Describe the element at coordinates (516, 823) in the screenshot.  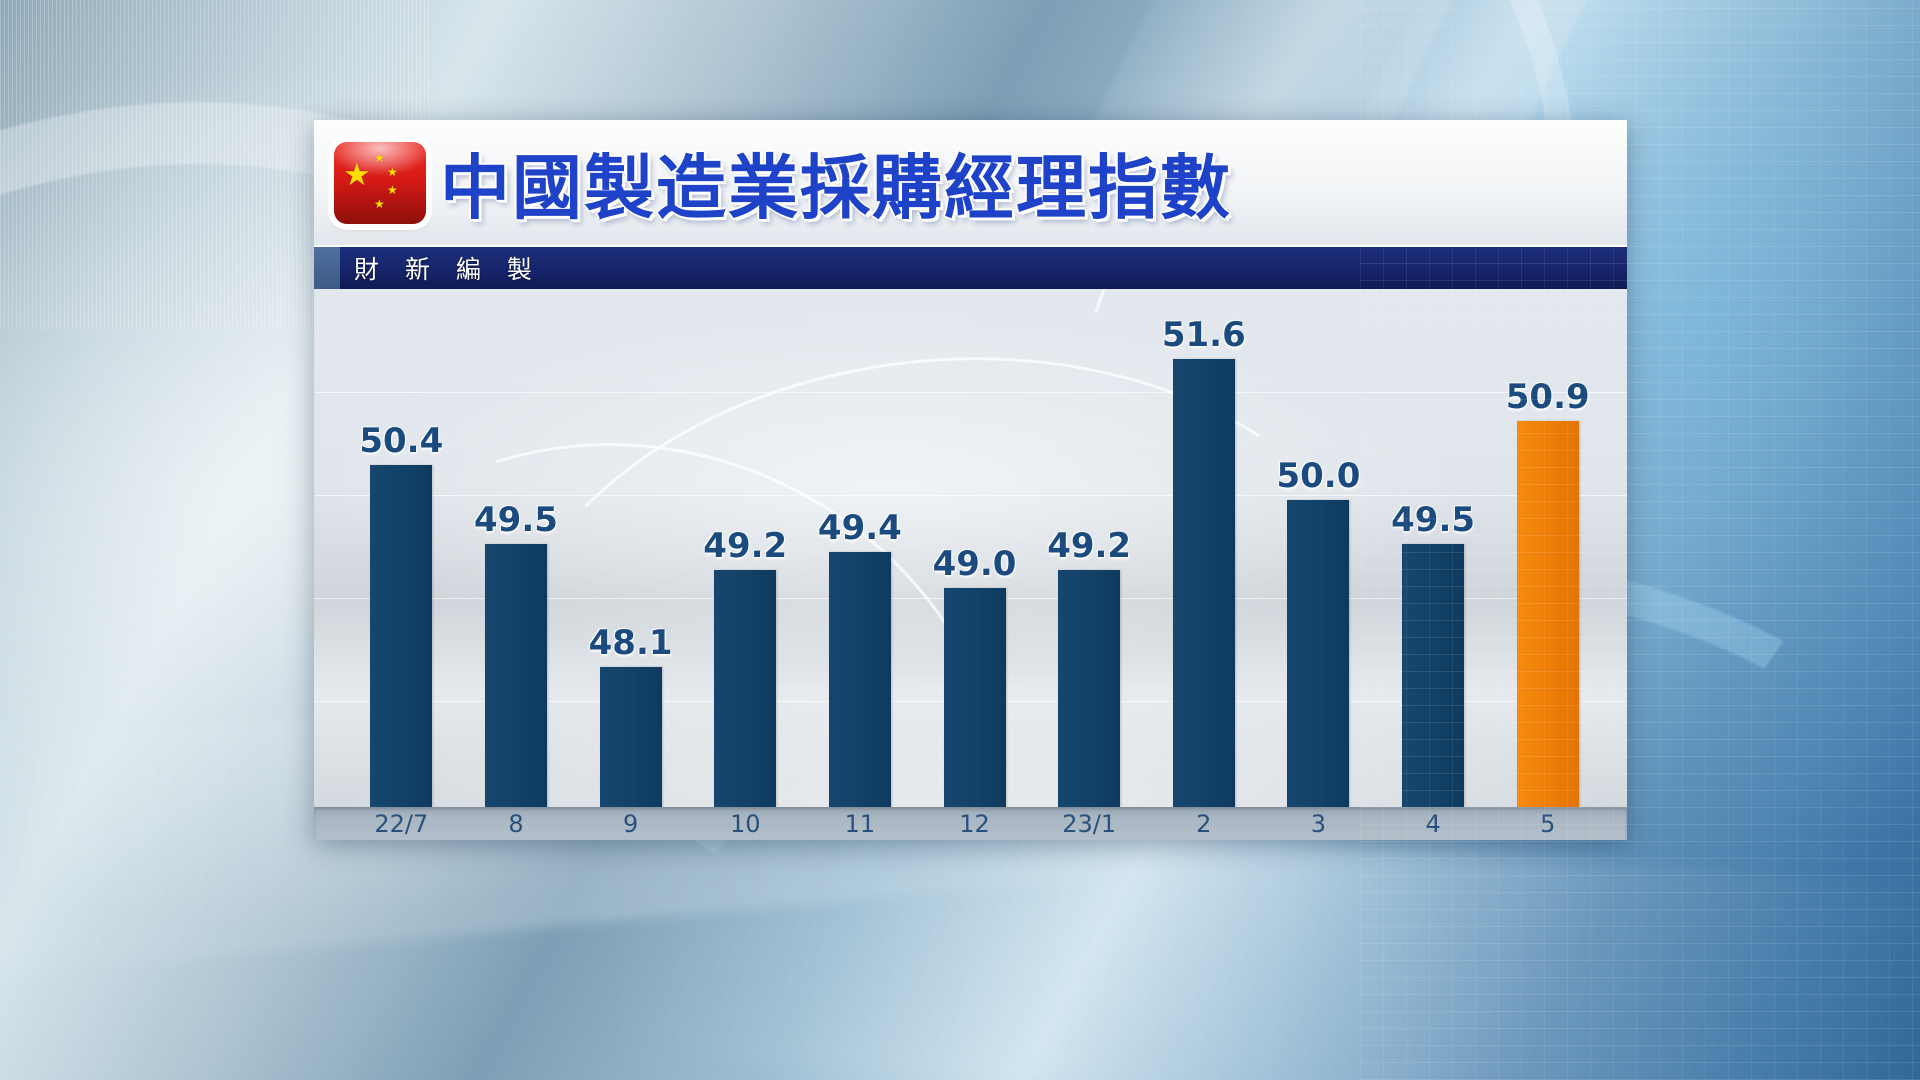
I see `x-axis-tick-label: 8` at that location.